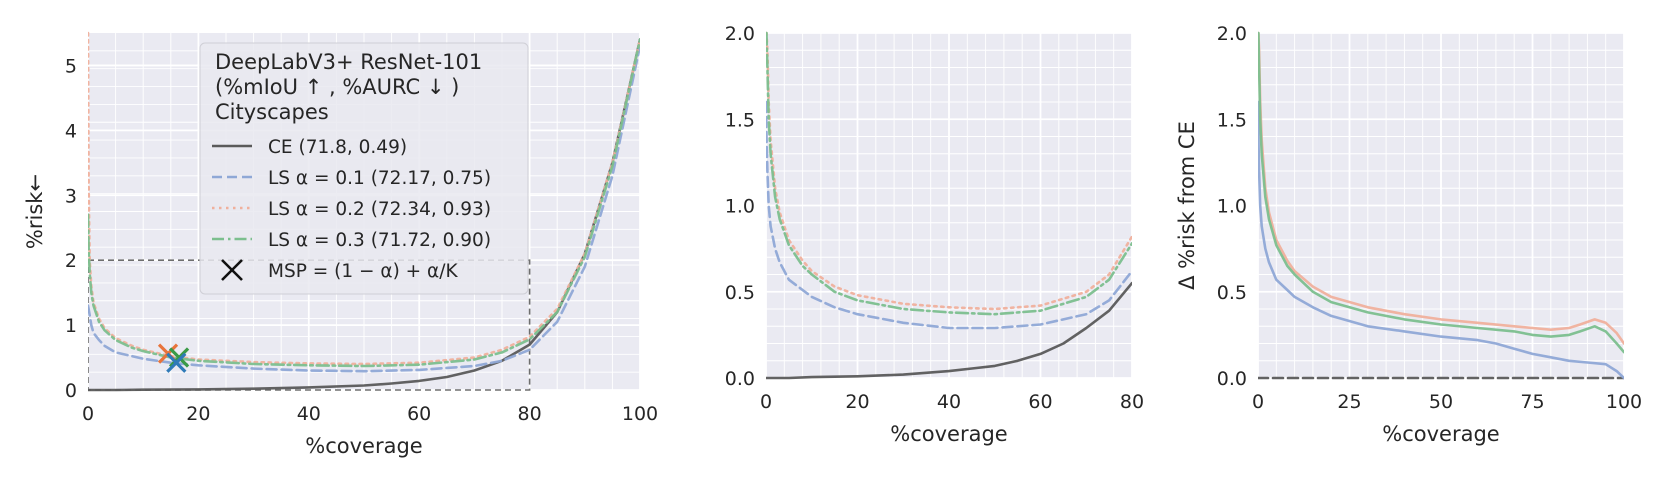 Image resolution: width=1661 pixels, height=485 pixels. I want to click on legend-entry: LS α = 0.2 (72.34, 0.93), so click(379, 209).